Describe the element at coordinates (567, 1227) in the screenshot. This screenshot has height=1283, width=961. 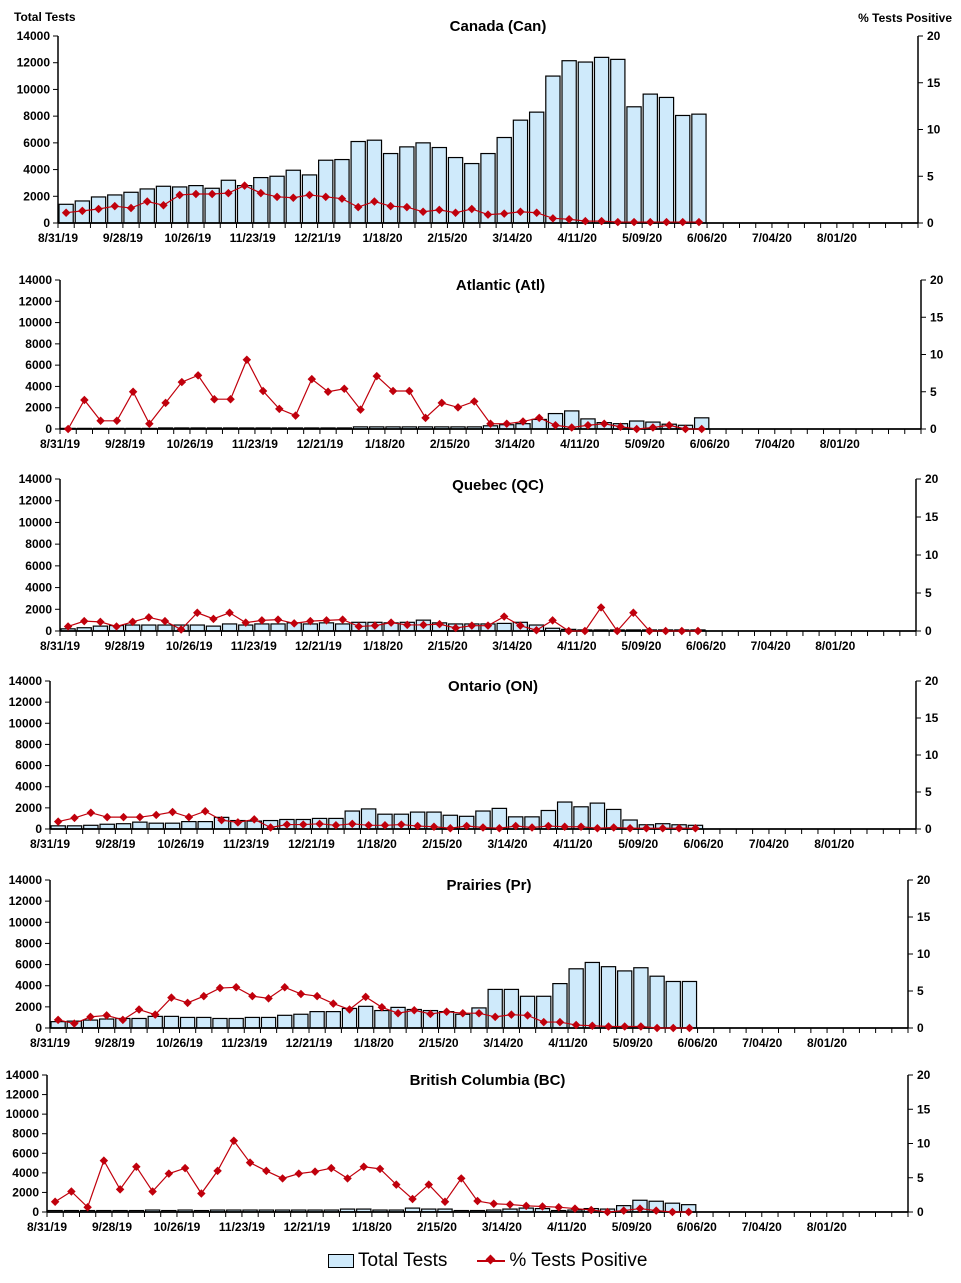
I see `chart-5-xtick-label: 4/11/20` at that location.